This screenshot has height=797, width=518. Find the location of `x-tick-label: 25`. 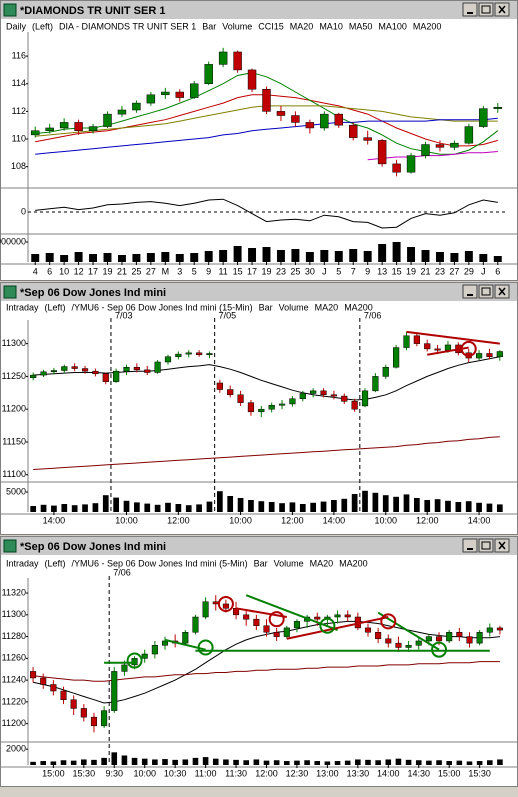

x-tick-label: 25 is located at coordinates (295, 271).